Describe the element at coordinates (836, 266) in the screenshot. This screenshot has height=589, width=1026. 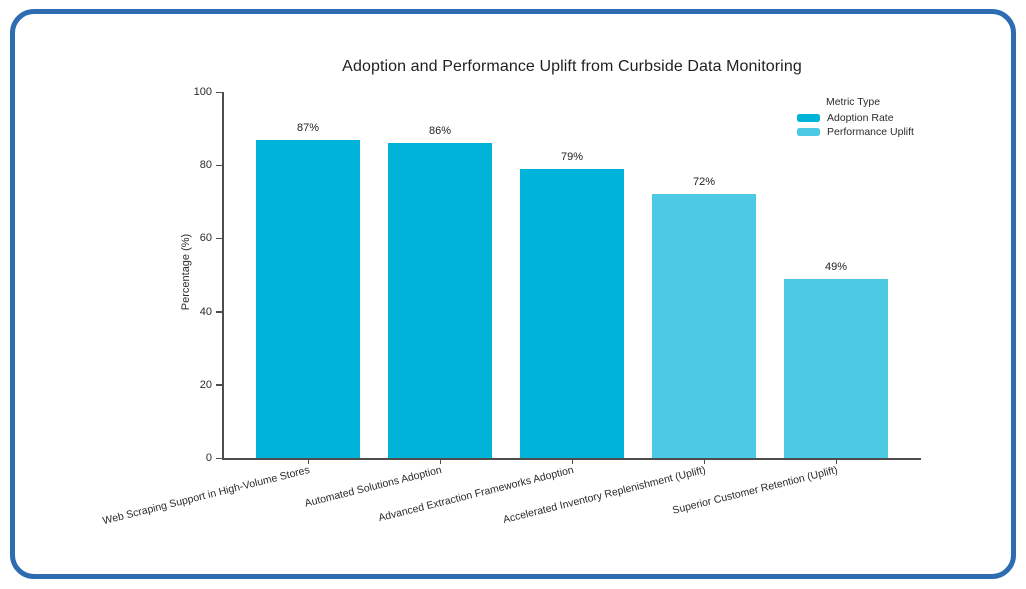
I see `bar-value-label: 49%` at that location.